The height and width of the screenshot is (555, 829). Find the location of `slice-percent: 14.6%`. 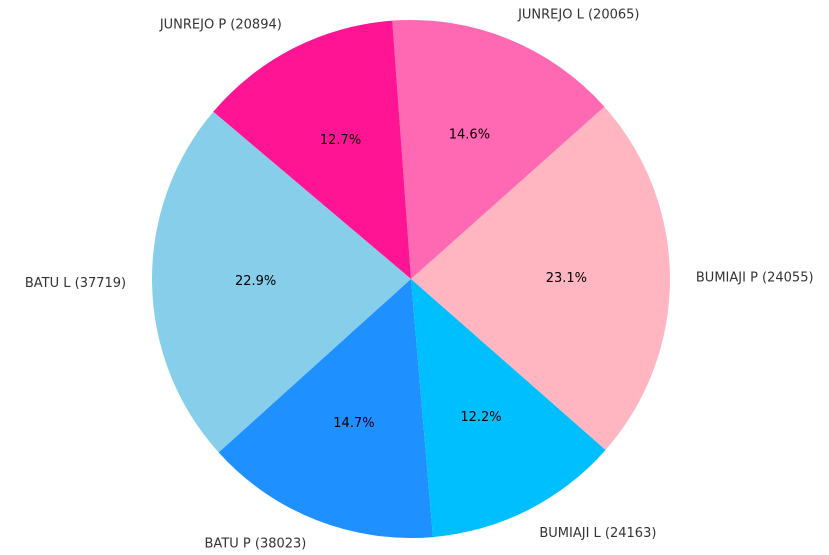

slice-percent: 14.6% is located at coordinates (469, 134).